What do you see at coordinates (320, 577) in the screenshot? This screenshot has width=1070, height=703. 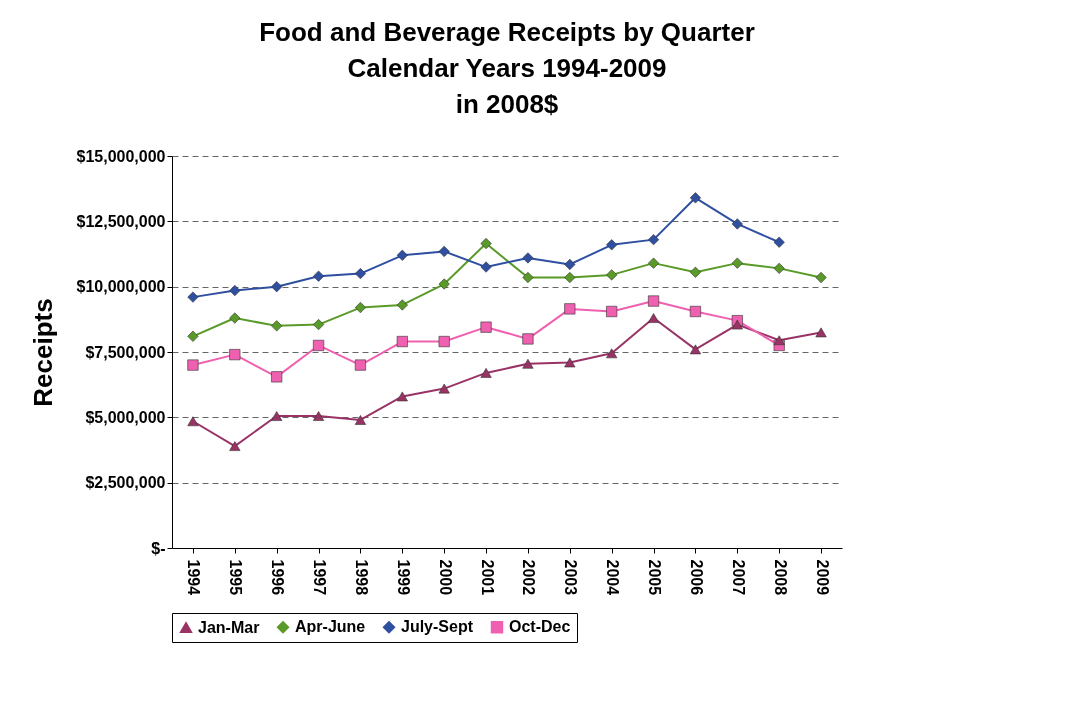 I see `x-tick-label: 1997` at bounding box center [320, 577].